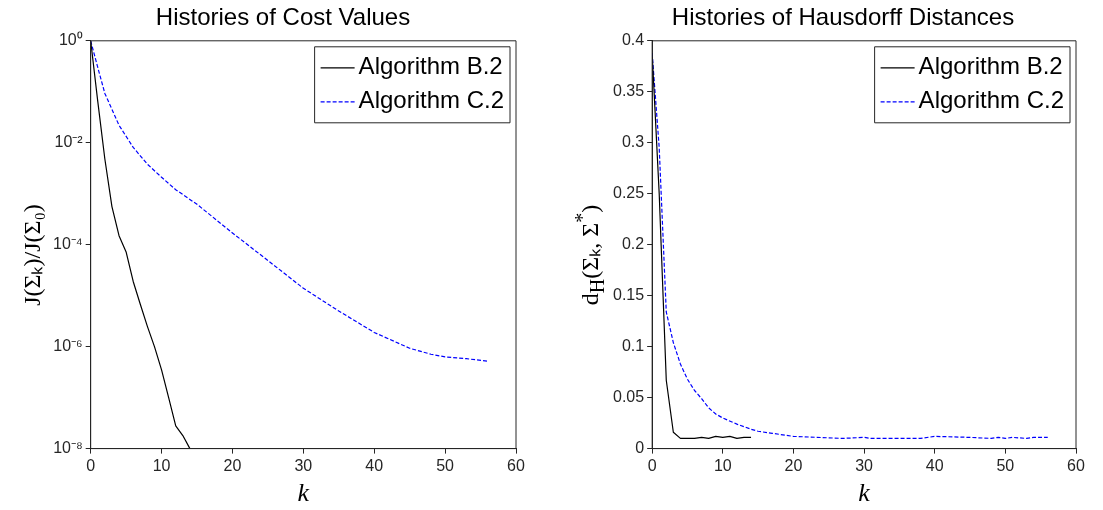 The height and width of the screenshot is (510, 1103). What do you see at coordinates (633, 346) in the screenshot?
I see `y-tick-label: 0.1` at bounding box center [633, 346].